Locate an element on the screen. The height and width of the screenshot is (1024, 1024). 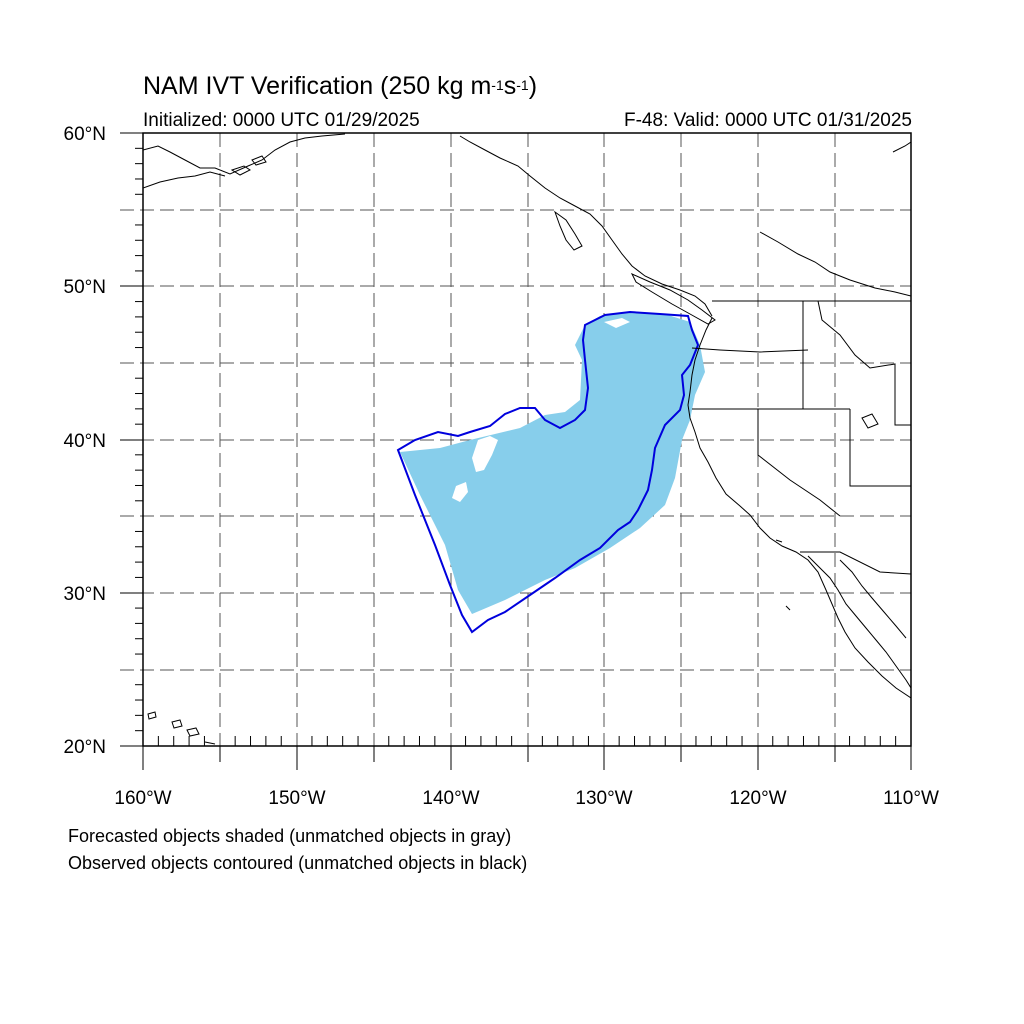
baja-peninsula is located at coordinates (859, 622).